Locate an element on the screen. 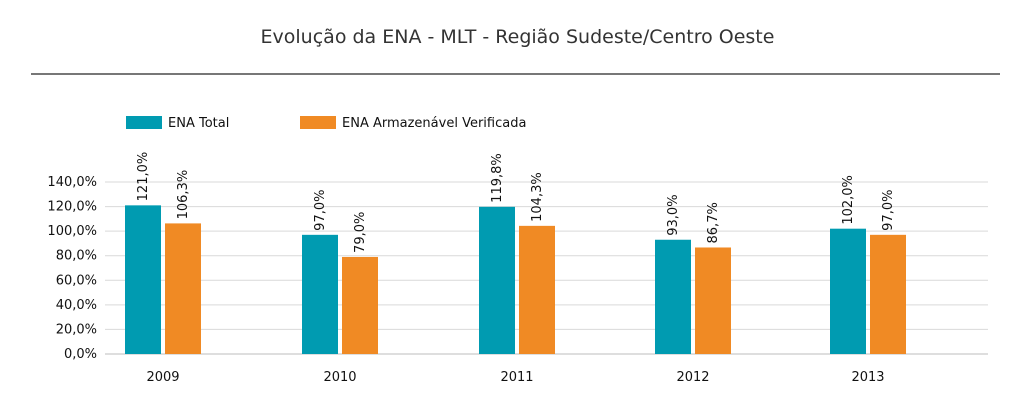 The image size is (1035, 406). bar-ena-total-2013 is located at coordinates (848, 291).